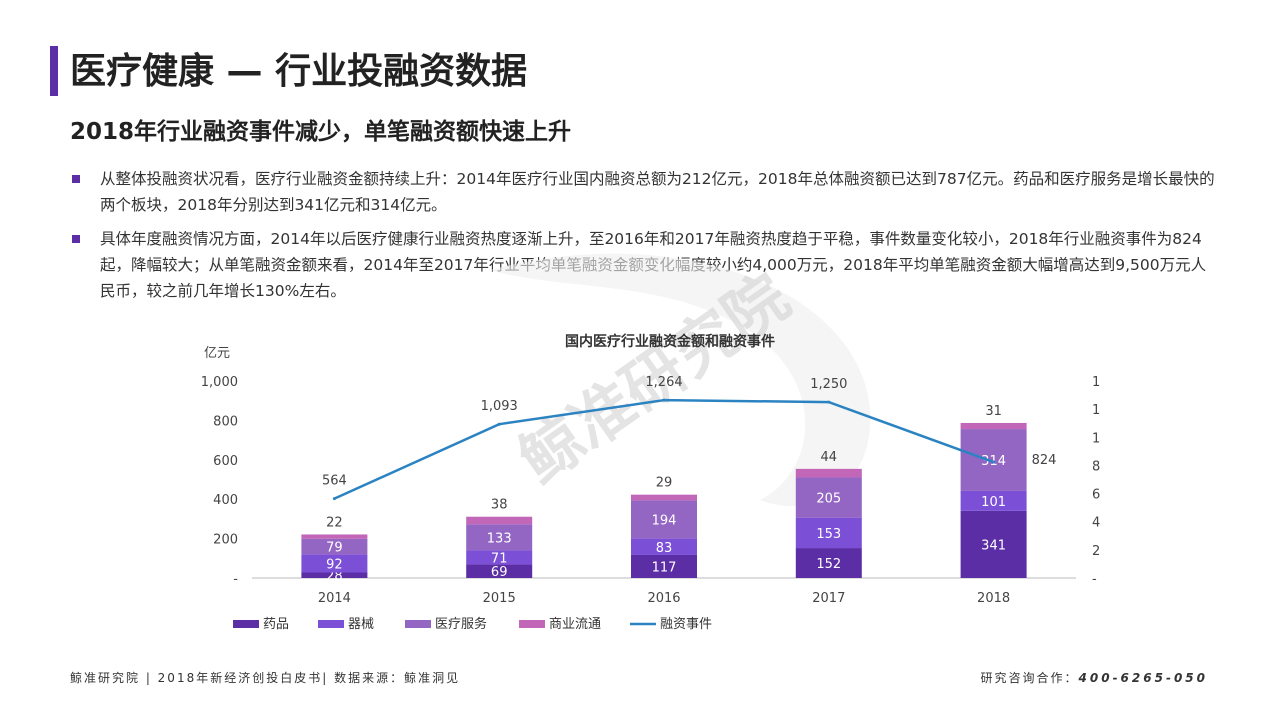  I want to click on bar-value-label: 153, so click(828, 534).